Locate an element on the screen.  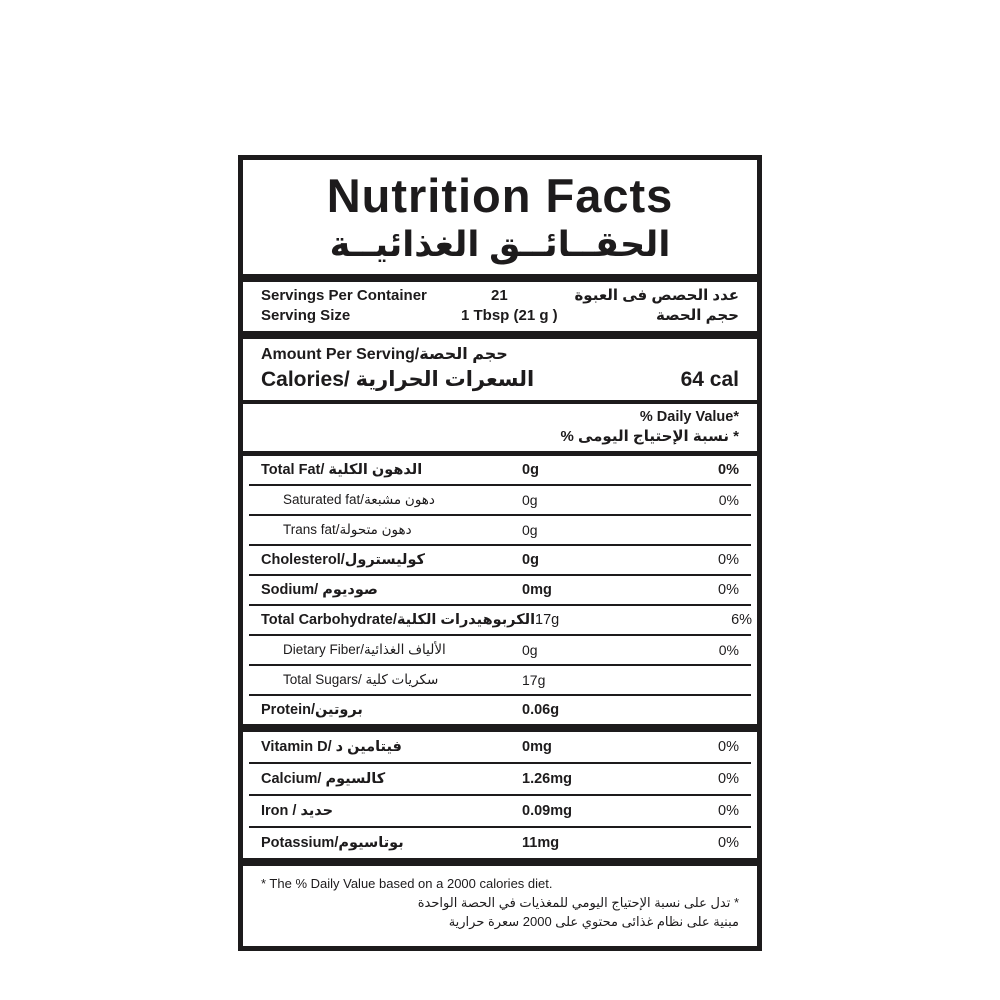
servings-per-container-value: 21 is located at coordinates (499, 295).